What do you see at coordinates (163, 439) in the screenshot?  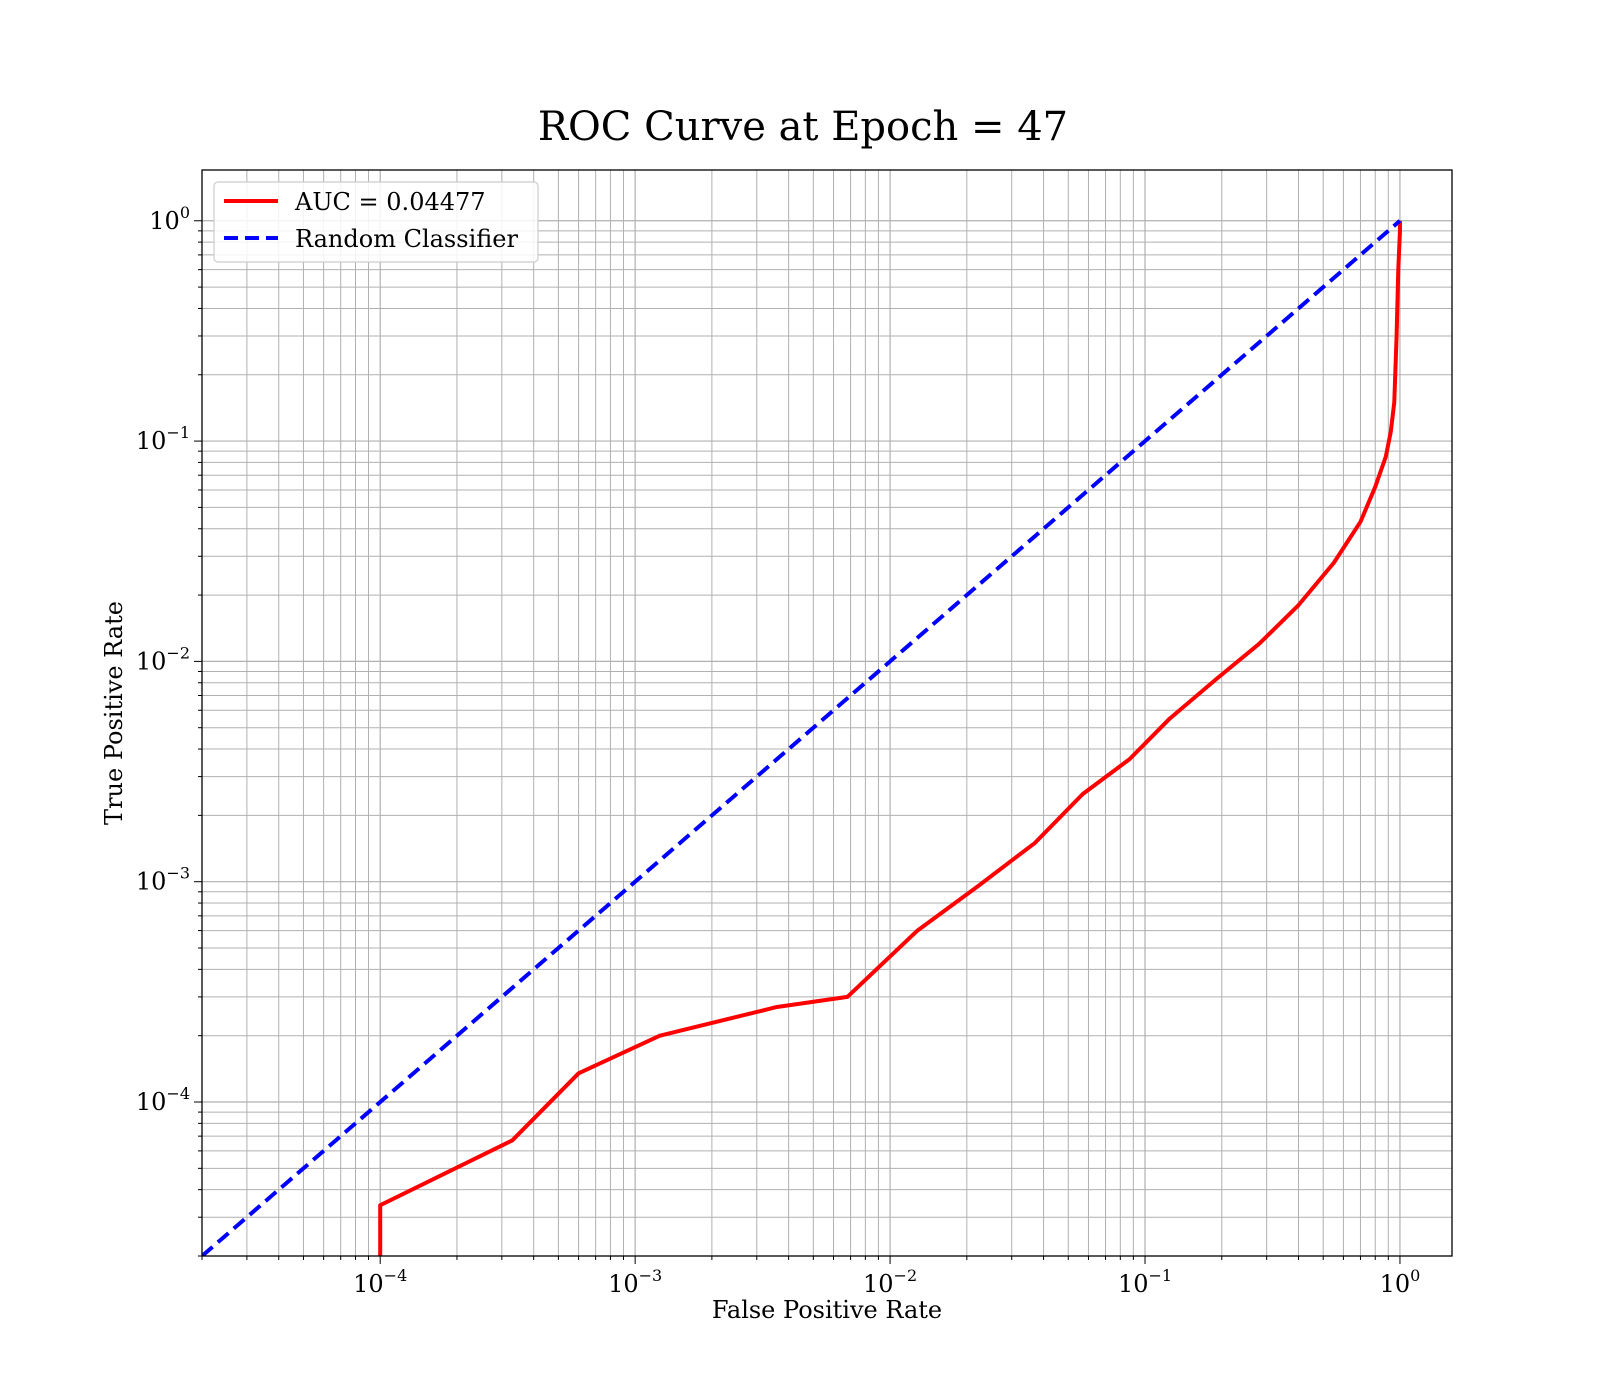 I see `y-tick-label: 10⁻¹` at bounding box center [163, 439].